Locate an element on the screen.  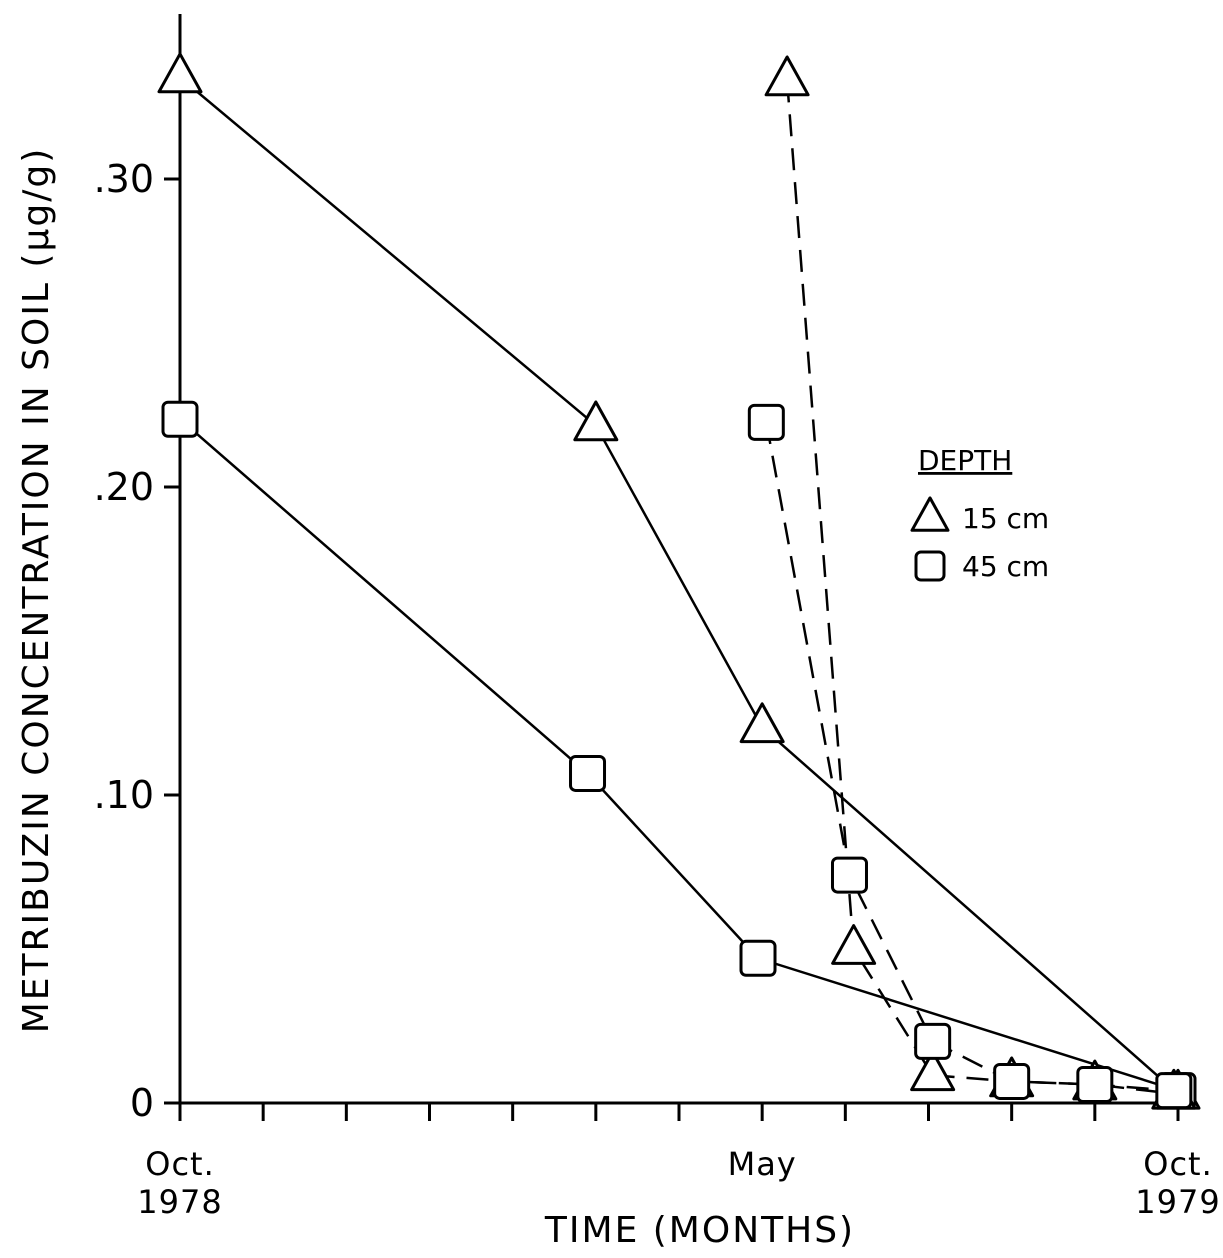
legend-label: 45 cm is located at coordinates (1005, 566).